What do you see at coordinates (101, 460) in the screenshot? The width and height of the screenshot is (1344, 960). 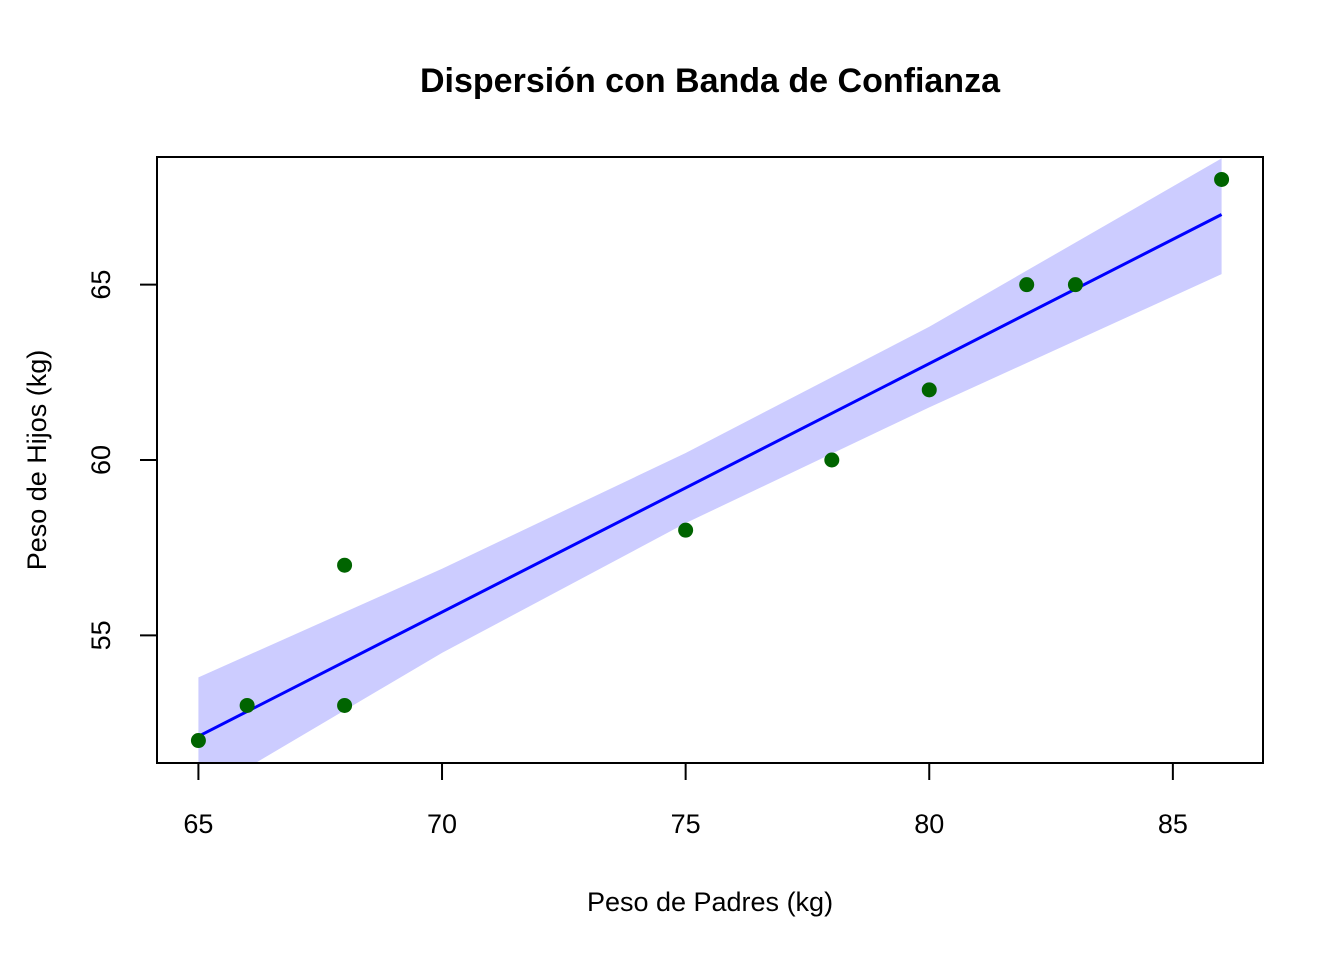 I see `y-tick-label-60: 60` at bounding box center [101, 460].